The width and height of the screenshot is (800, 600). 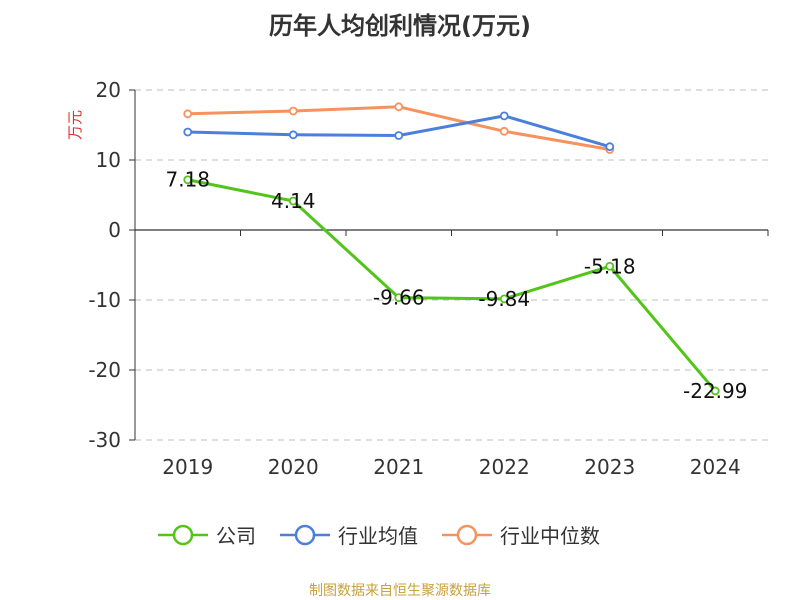 What do you see at coordinates (187, 467) in the screenshot?
I see `x-tick-label: 2019` at bounding box center [187, 467].